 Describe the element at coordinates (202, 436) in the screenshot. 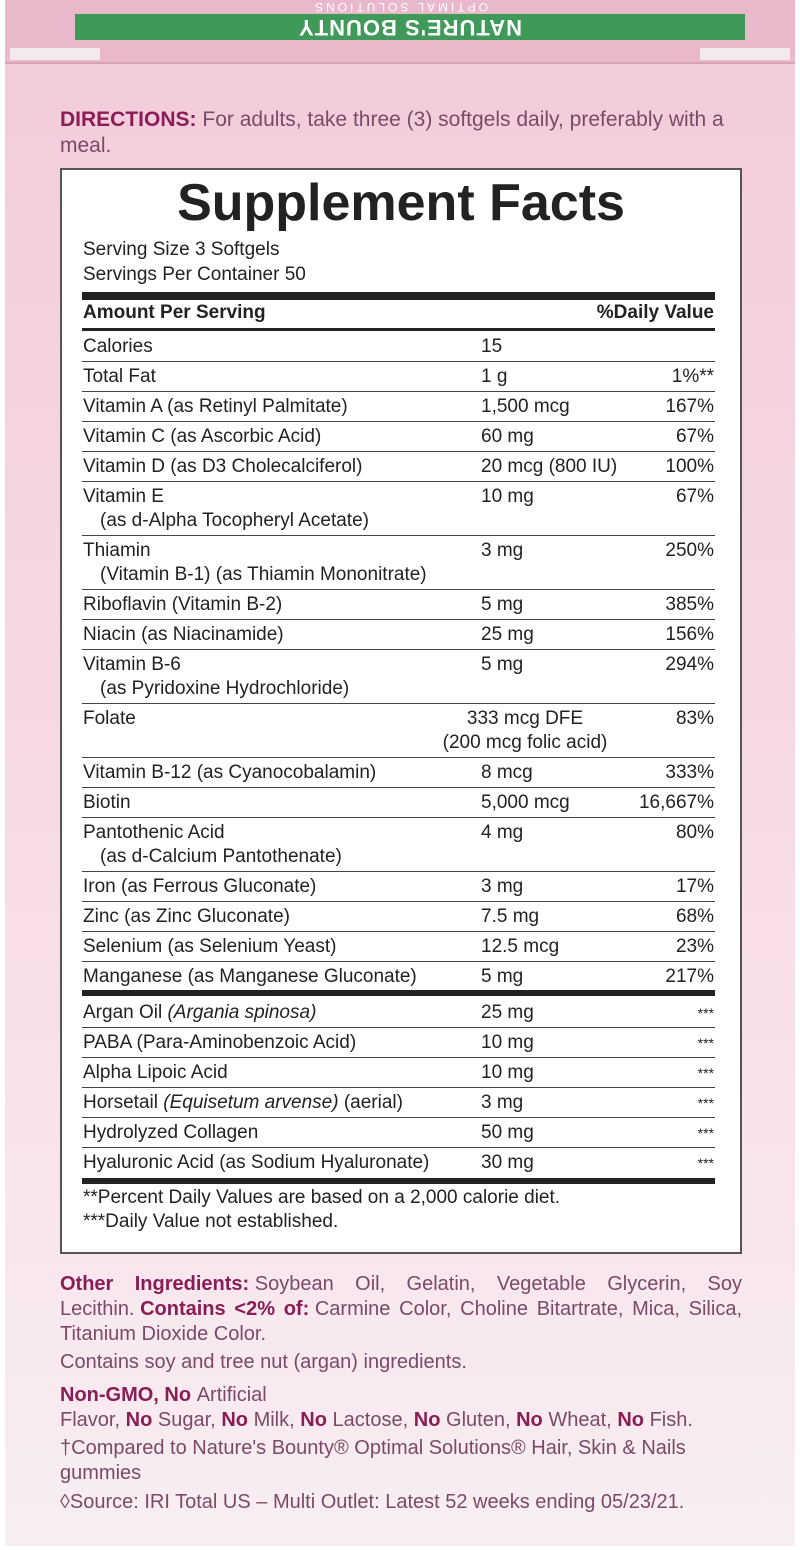

I see `nutrient-name: Vitamin C (as Ascorbic Acid)` at that location.